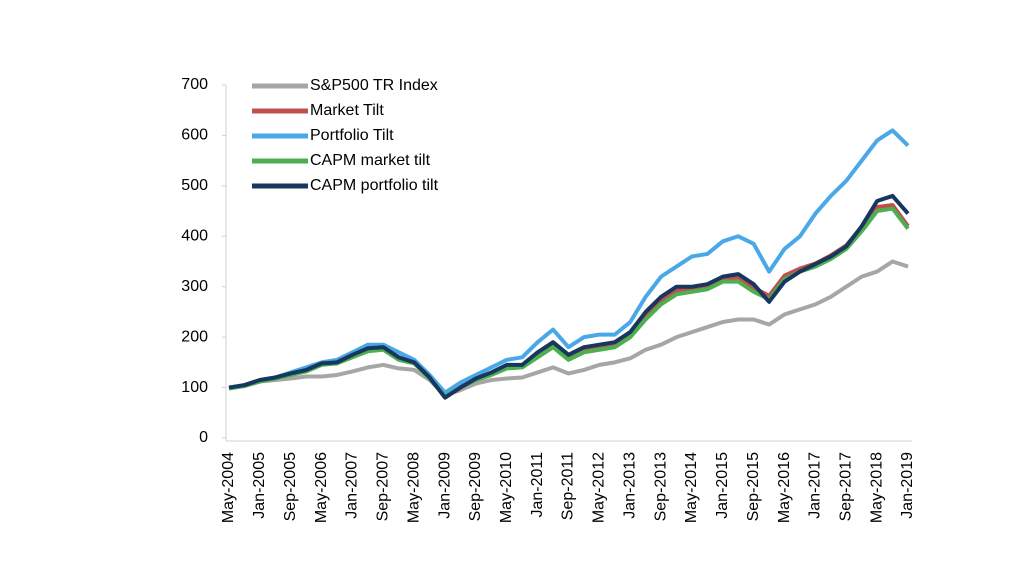 The width and height of the screenshot is (1024, 565). I want to click on x-tick-label: Jan-2011, so click(537, 485).